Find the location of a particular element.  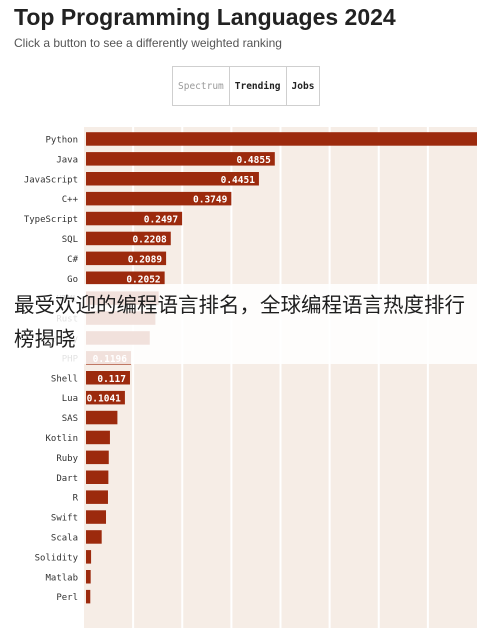

value-label: 0.2208 is located at coordinates (149, 239).